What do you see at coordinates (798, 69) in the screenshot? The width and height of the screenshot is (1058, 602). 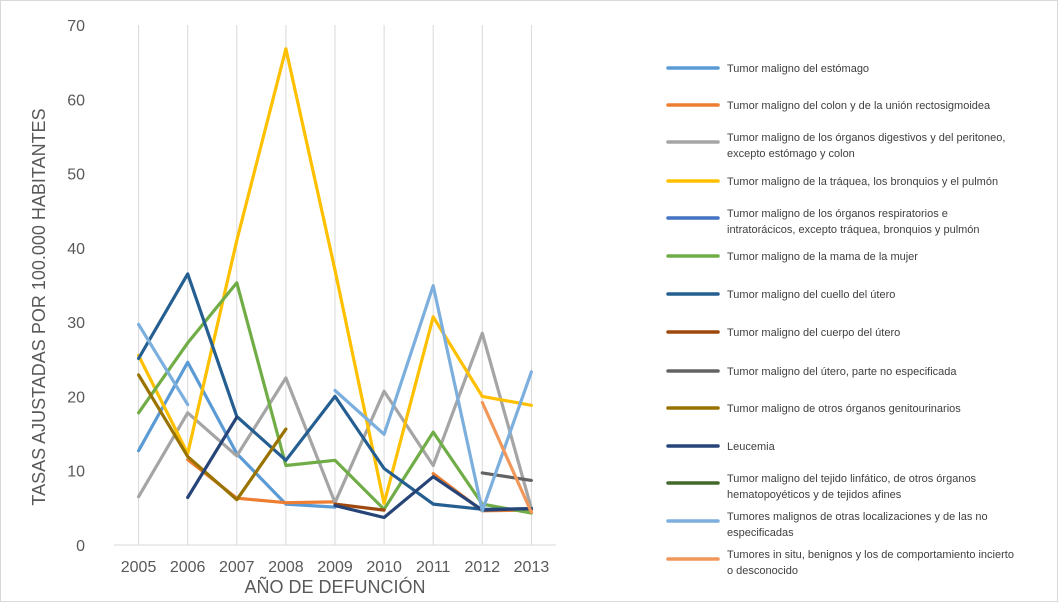 I see `legend-label: Tumor maligno del estómago` at bounding box center [798, 69].